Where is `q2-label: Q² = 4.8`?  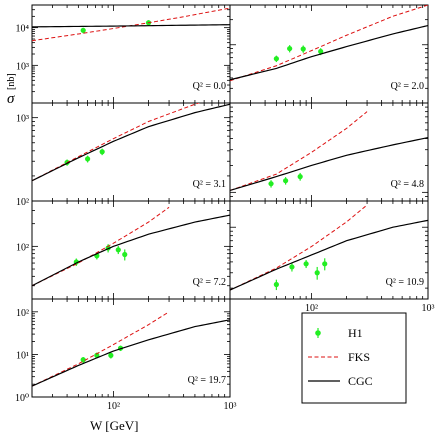
q2-label: Q² = 4.8 is located at coordinates (407, 184).